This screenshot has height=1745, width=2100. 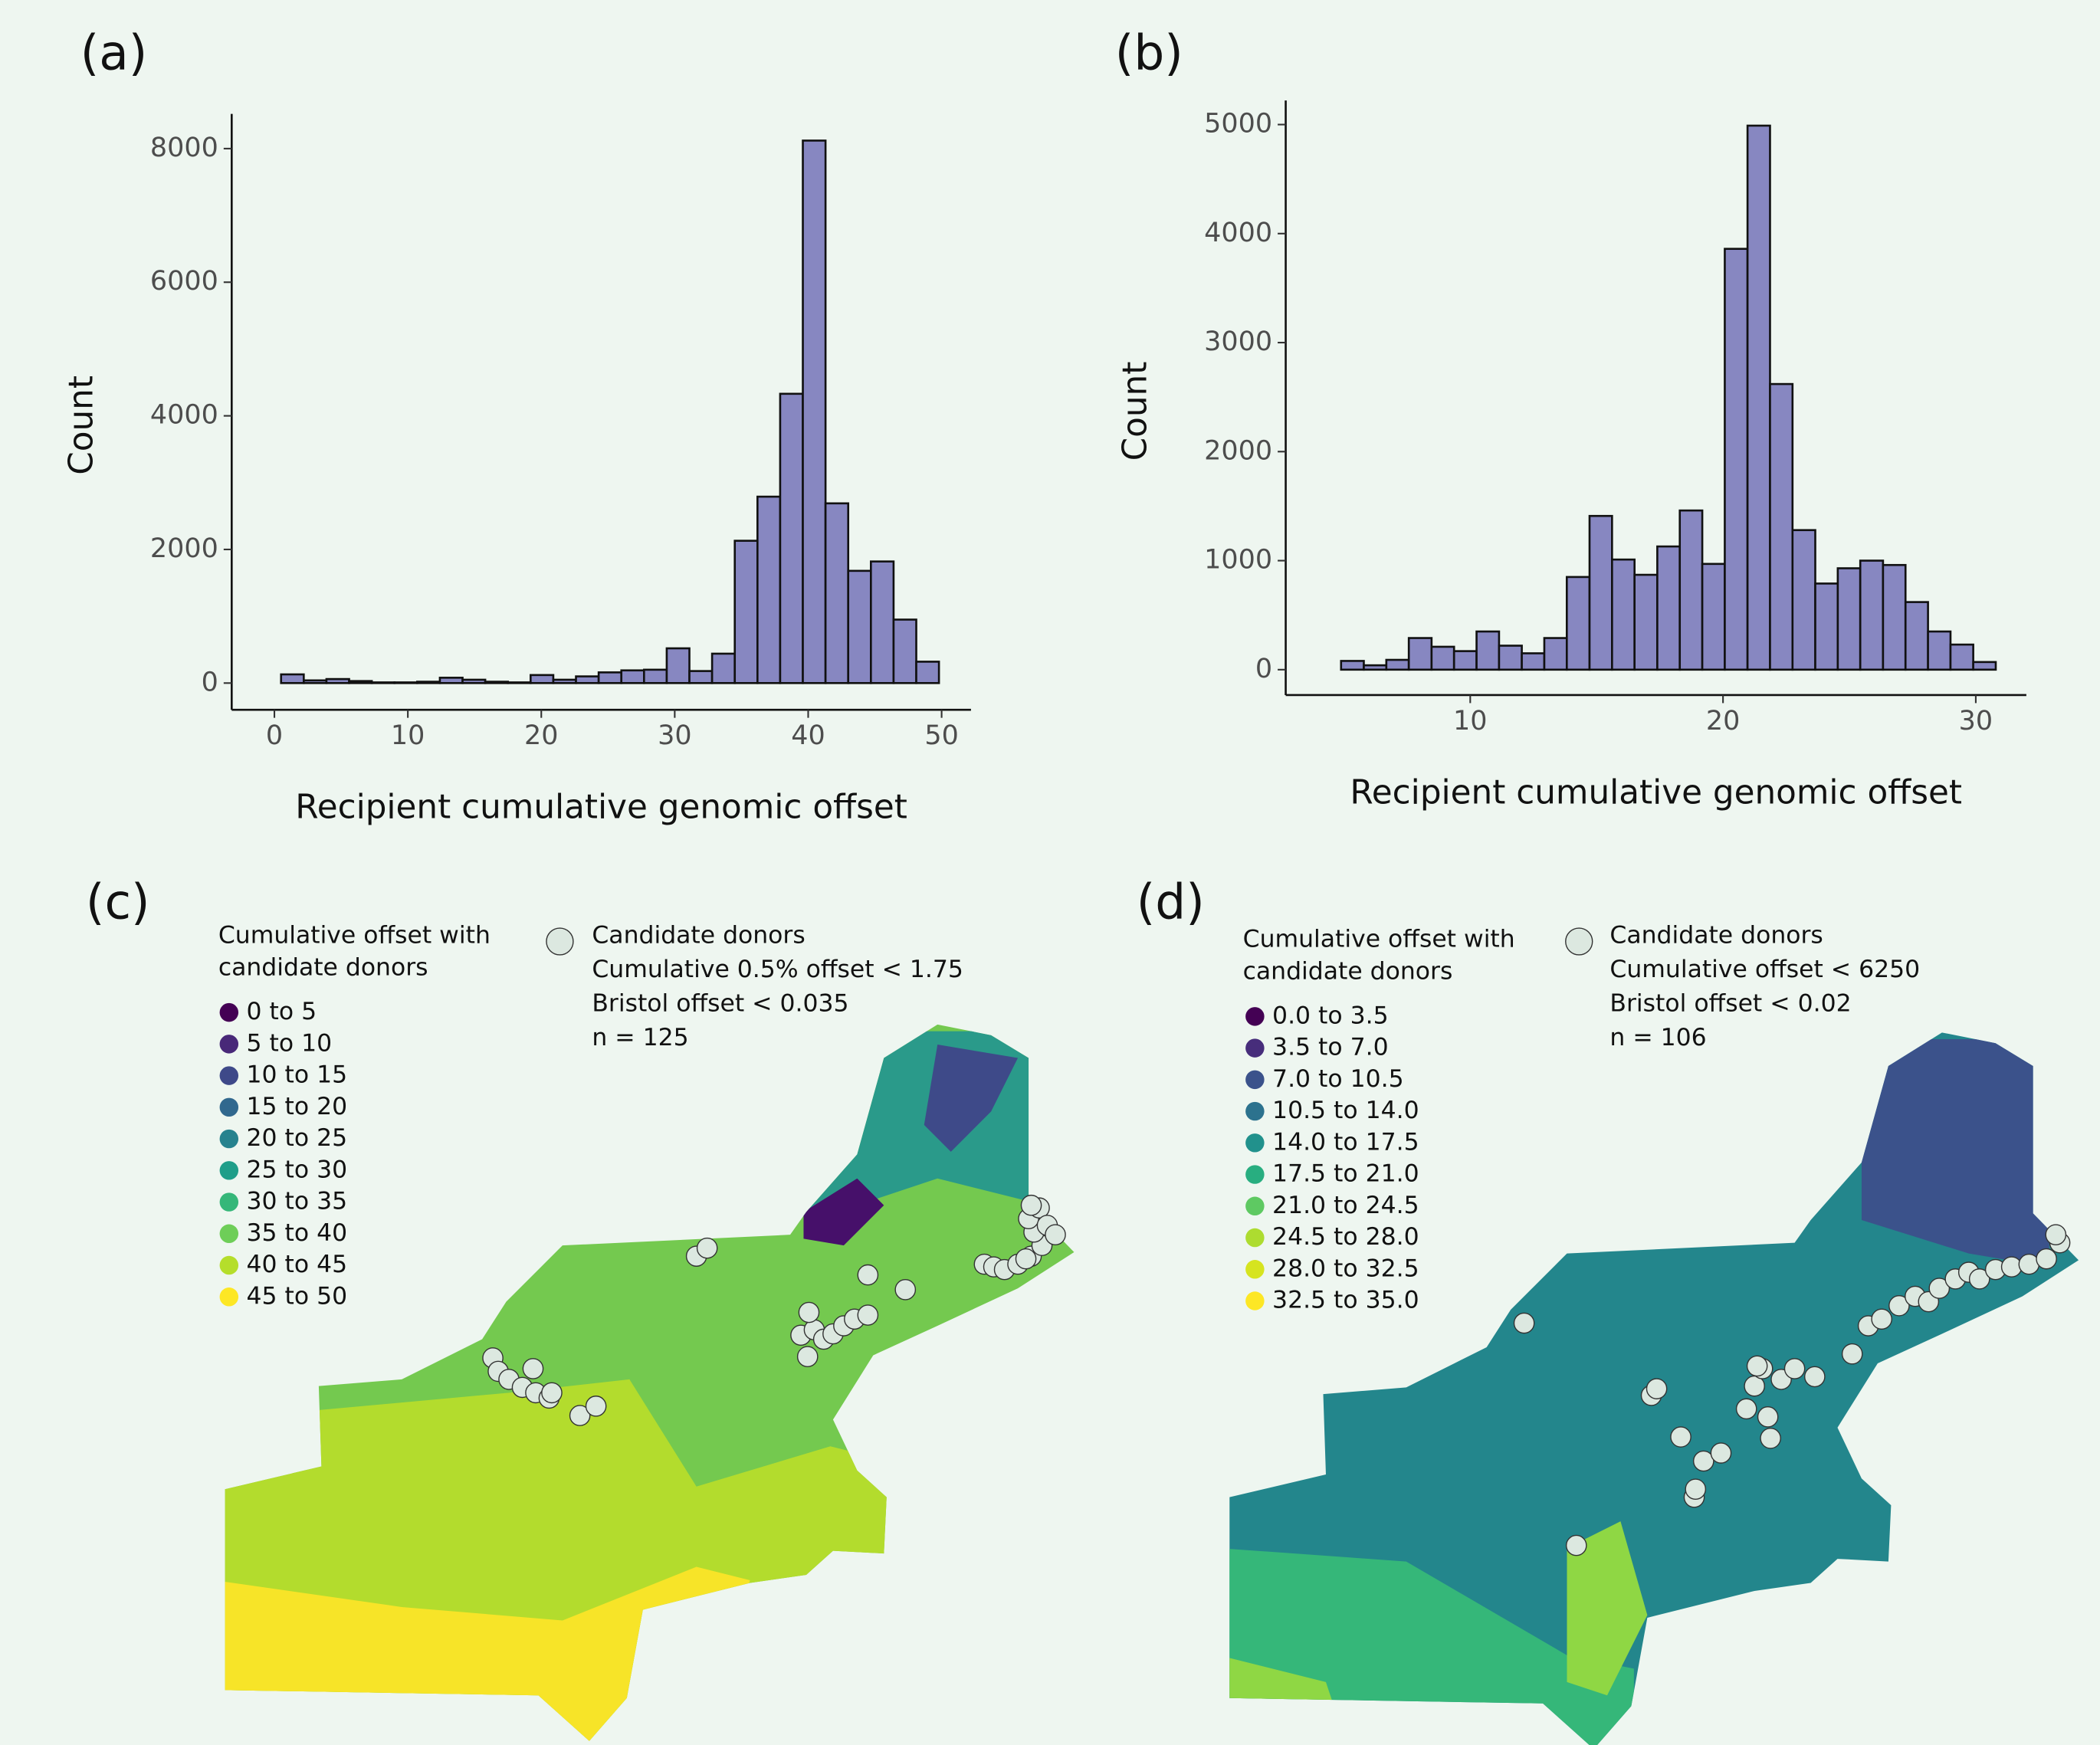 I want to click on legend-label: 17.5 to 21.0, so click(x=1345, y=1174).